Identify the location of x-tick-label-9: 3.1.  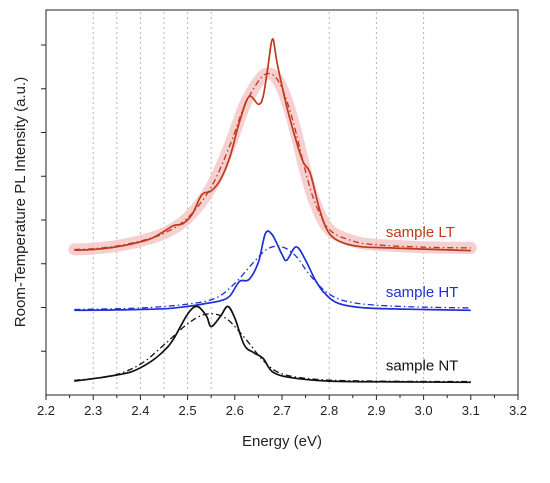
(471, 410).